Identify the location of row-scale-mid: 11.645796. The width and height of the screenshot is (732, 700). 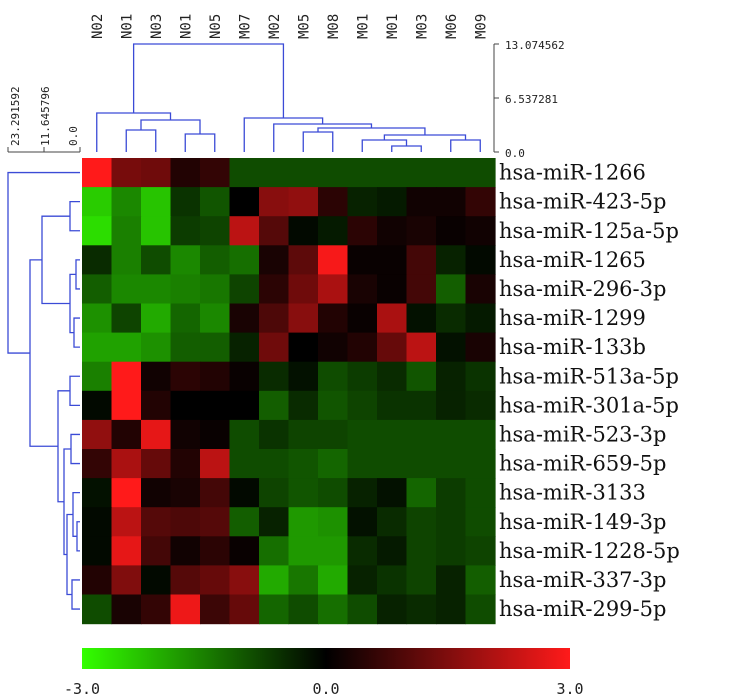
(45, 116).